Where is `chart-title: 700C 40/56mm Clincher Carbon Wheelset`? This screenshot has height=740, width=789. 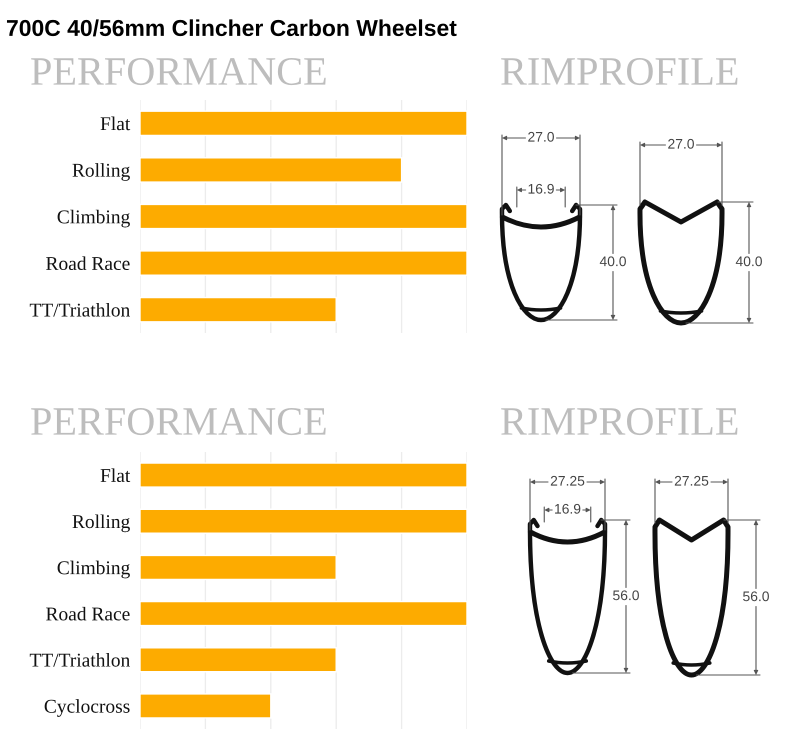 chart-title: 700C 40/56mm Clincher Carbon Wheelset is located at coordinates (231, 27).